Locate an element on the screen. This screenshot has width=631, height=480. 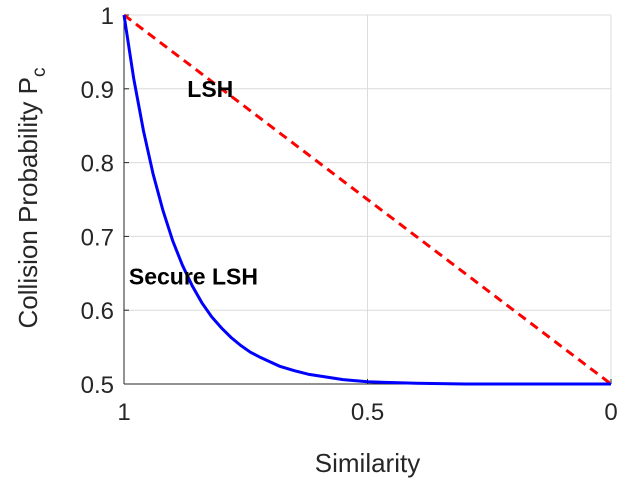
x-axis-title: Similarity is located at coordinates (367, 463).